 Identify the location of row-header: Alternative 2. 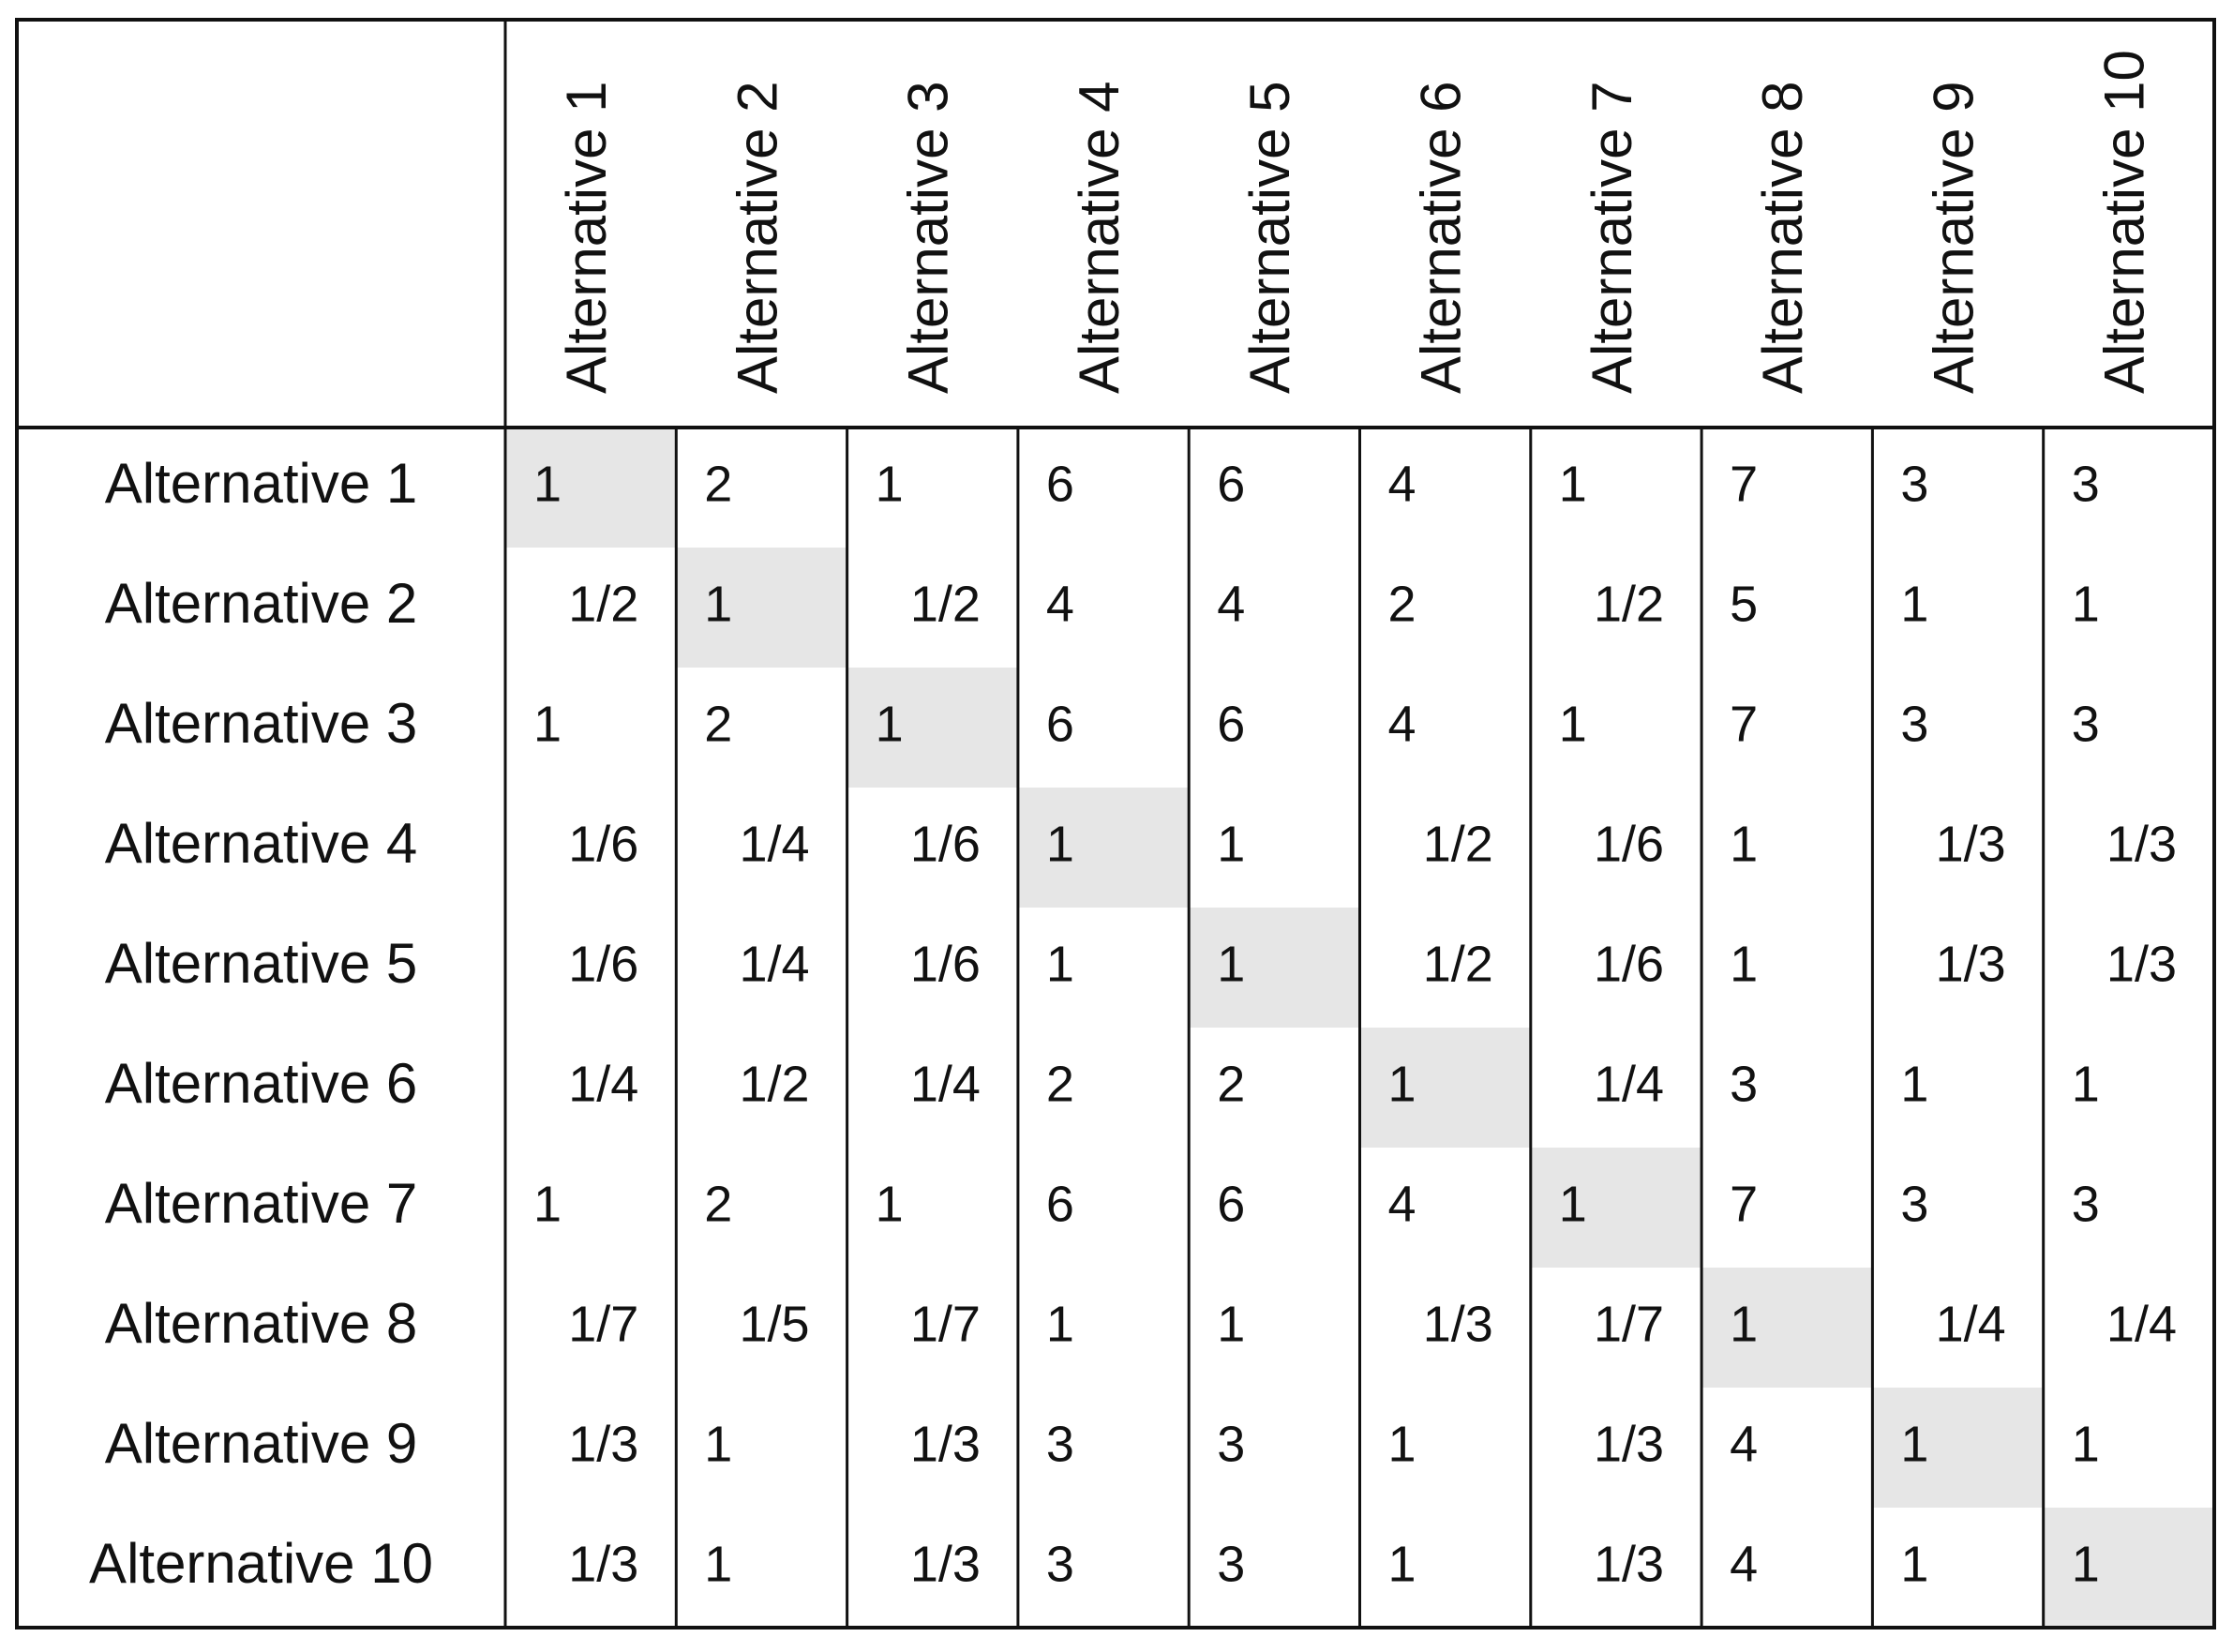
(262, 603).